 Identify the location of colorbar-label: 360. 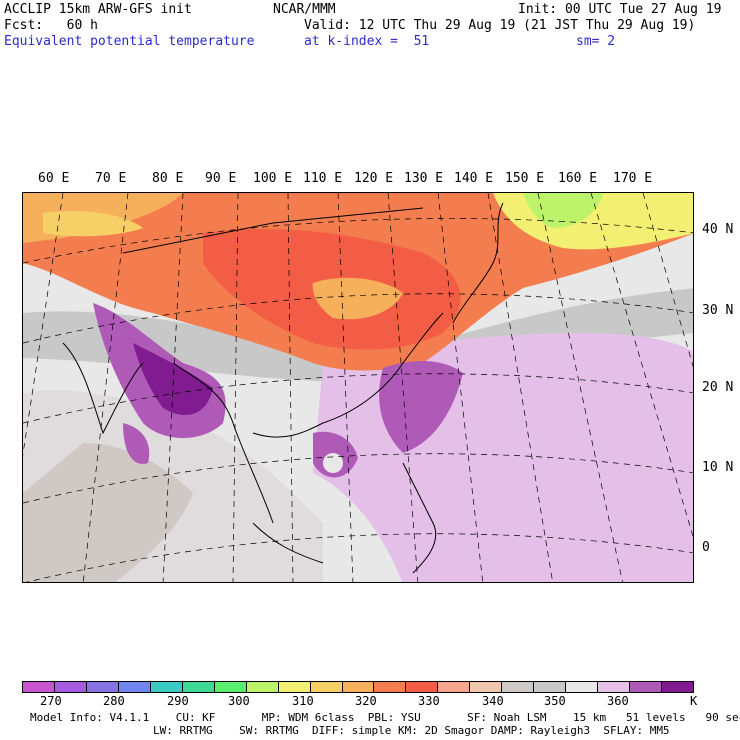
(618, 701).